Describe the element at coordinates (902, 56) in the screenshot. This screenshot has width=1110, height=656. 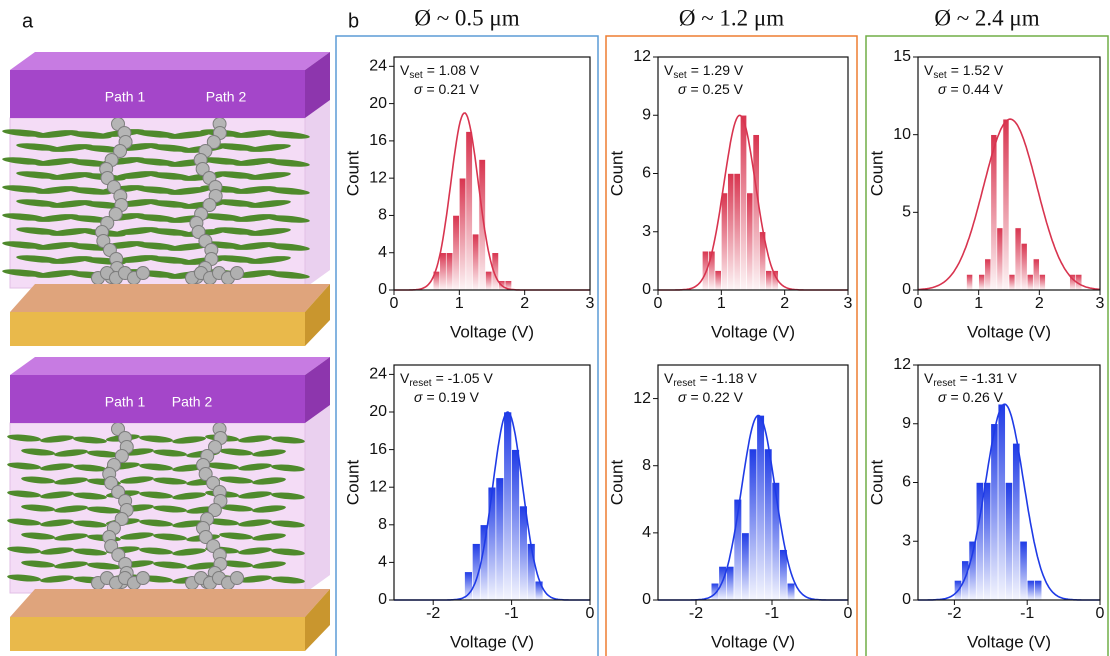
I see `y-tick-label: 15` at that location.